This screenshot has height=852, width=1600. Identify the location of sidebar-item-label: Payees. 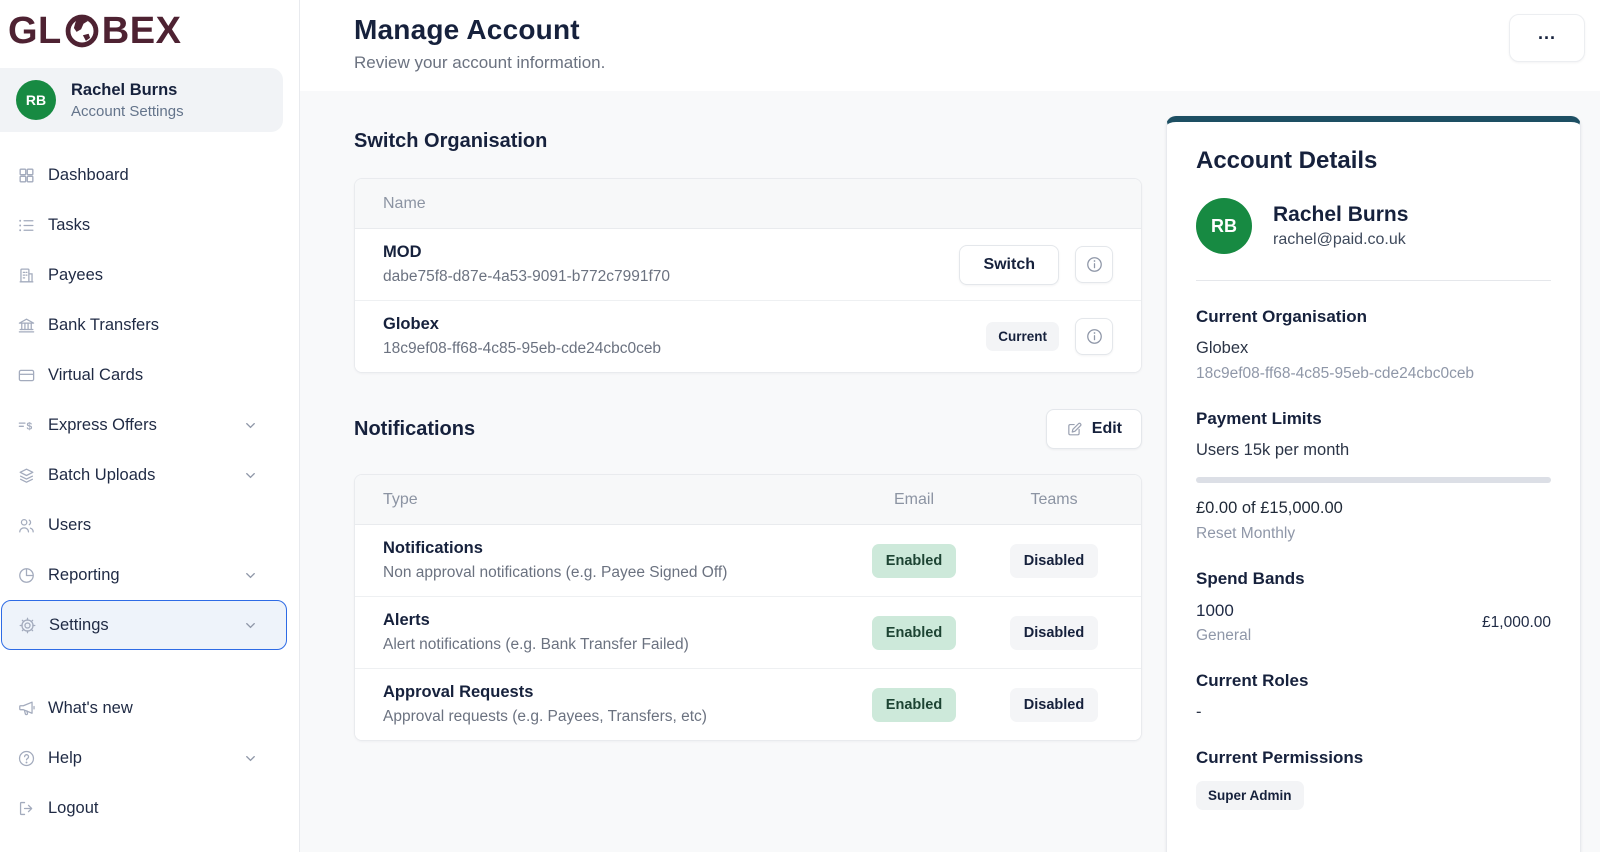
(76, 274).